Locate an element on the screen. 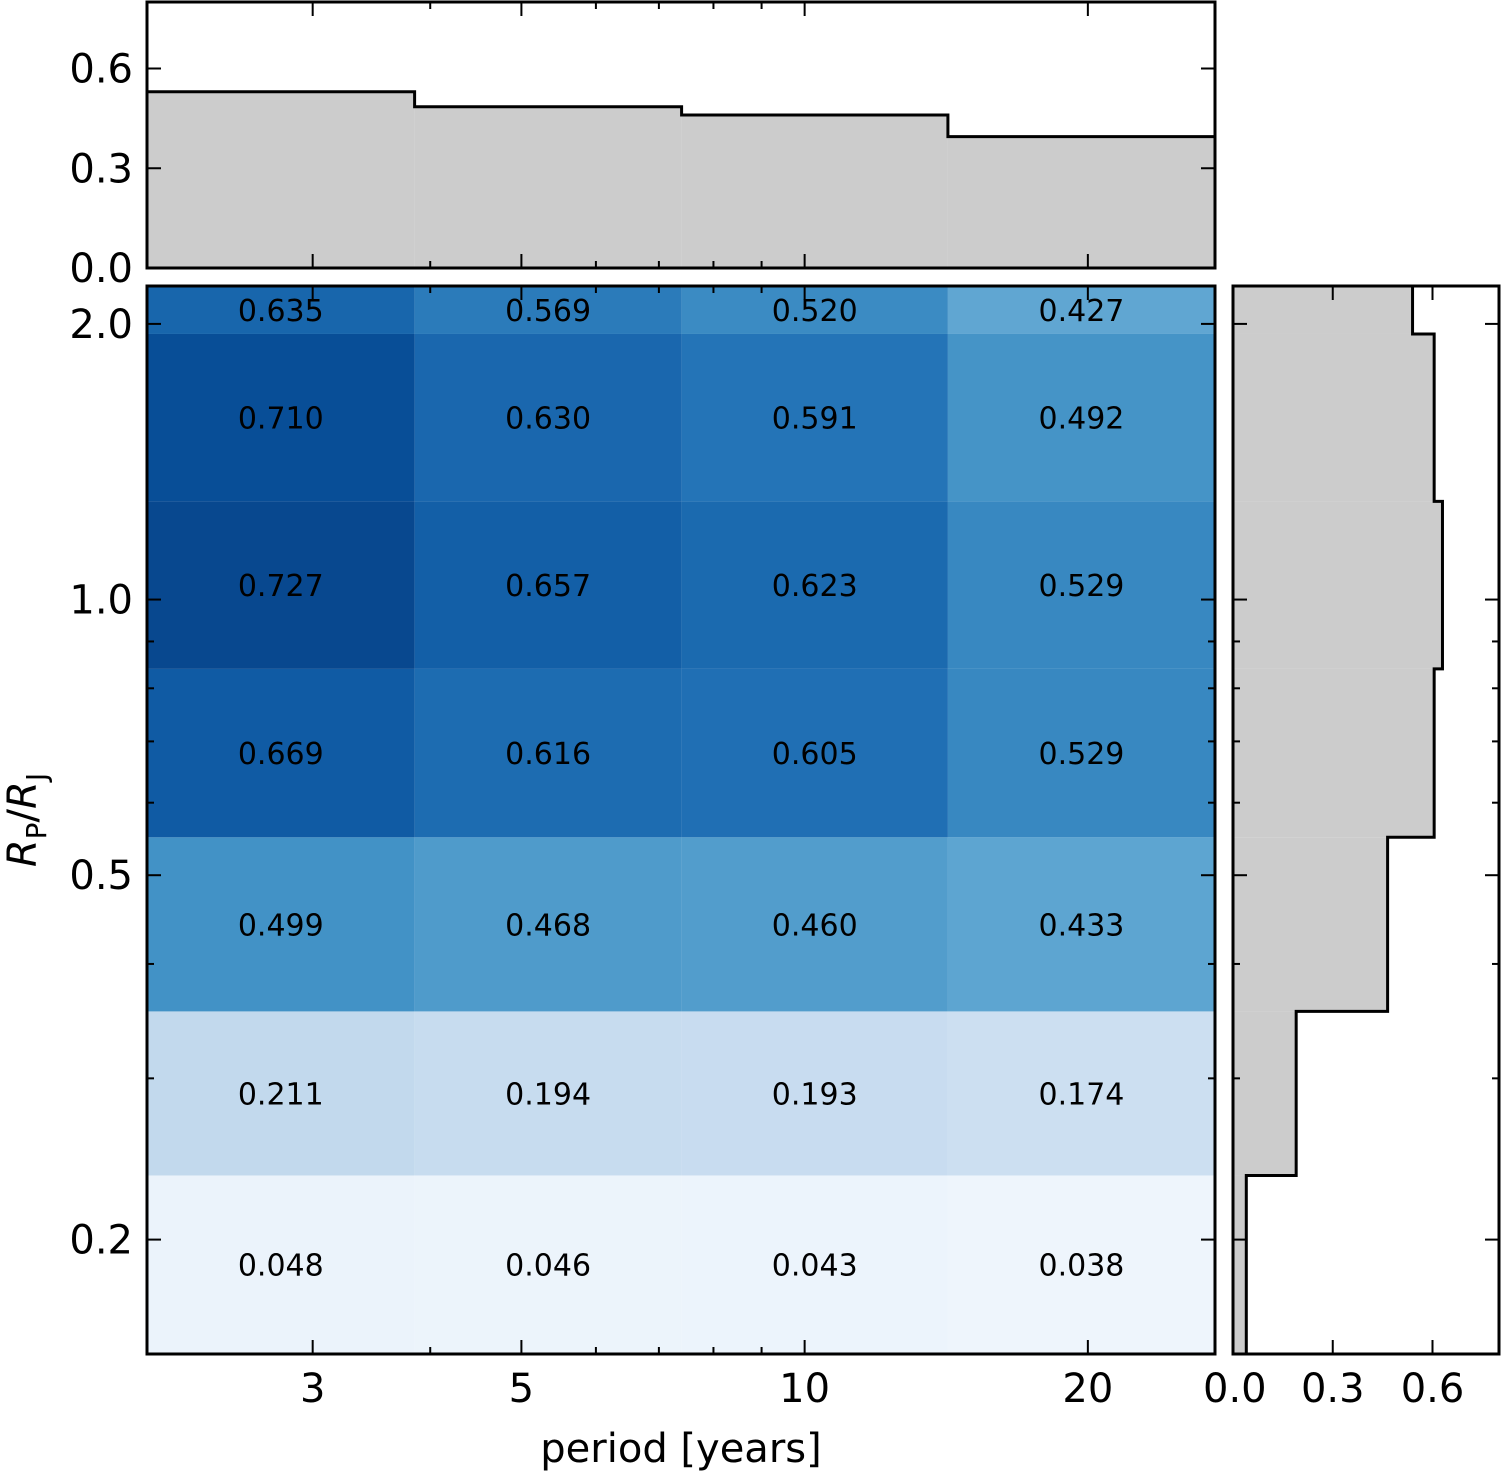 Image resolution: width=1502 pixels, height=1473 pixels. x-tick-label: 20 is located at coordinates (1087, 1389).